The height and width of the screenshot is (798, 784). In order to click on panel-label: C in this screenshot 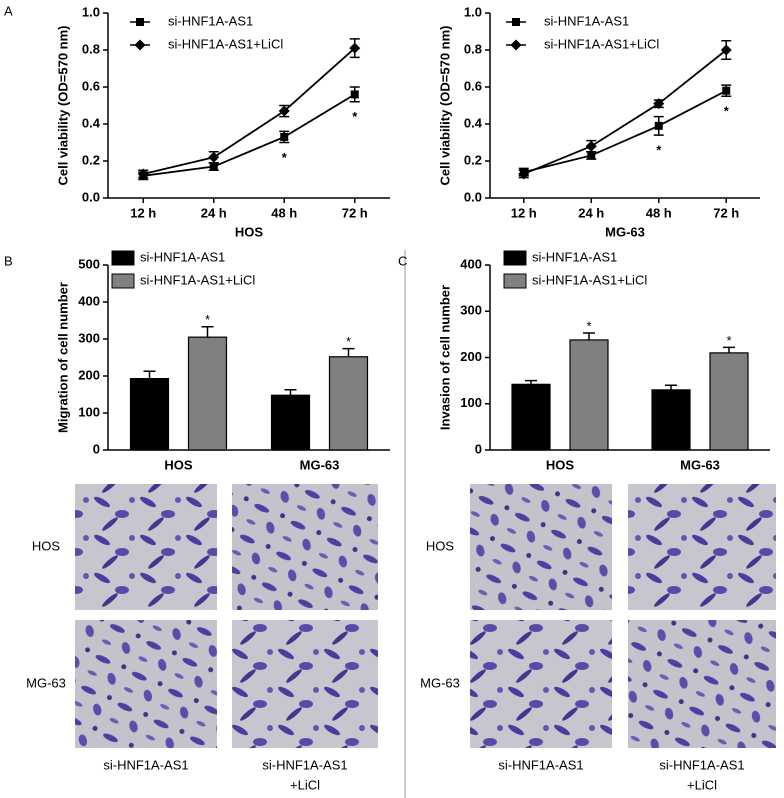, I will do `click(402, 260)`.